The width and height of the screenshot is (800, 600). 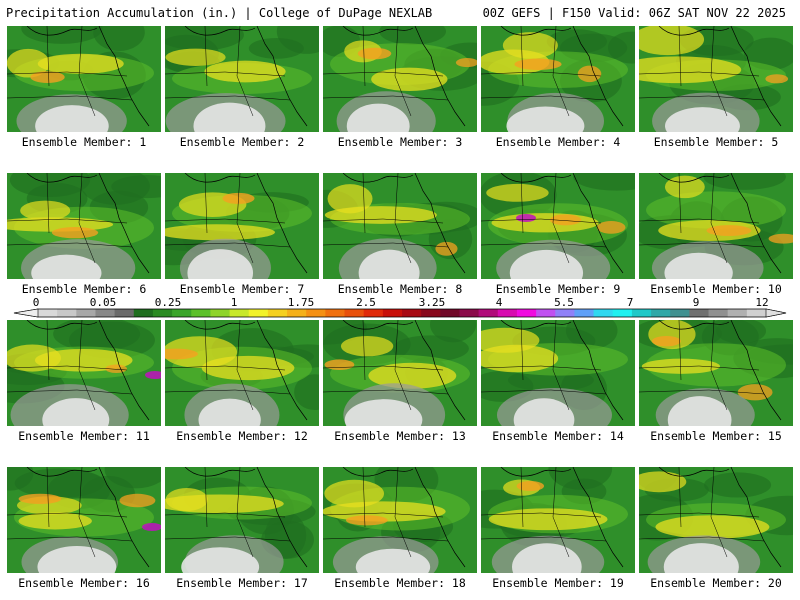 I want to click on colorbar-tick-label: 0.25, so click(x=168, y=302).